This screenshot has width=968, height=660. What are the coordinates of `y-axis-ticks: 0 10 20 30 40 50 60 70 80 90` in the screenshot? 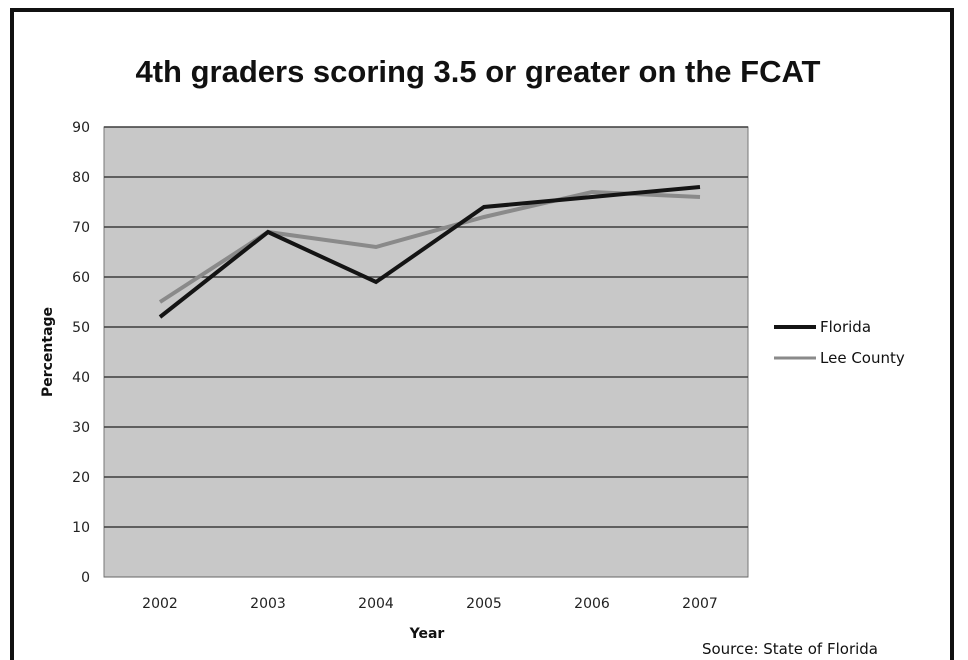 It's located at (81, 353).